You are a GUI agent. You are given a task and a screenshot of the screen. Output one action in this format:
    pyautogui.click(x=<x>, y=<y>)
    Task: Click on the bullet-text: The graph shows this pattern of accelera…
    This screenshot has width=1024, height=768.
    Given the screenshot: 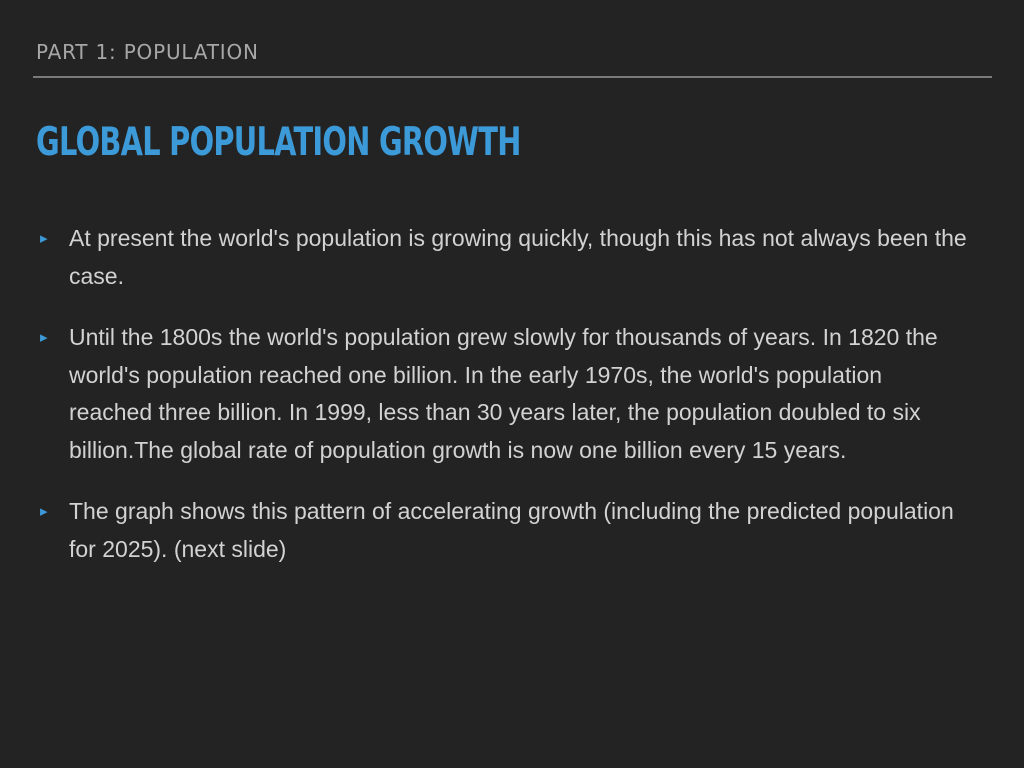 What is the action you would take?
    pyautogui.click(x=511, y=530)
    